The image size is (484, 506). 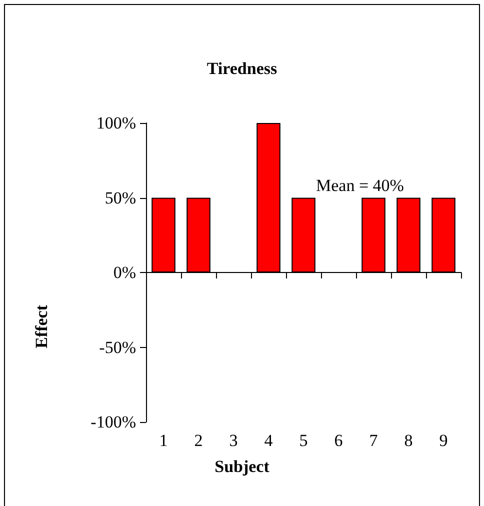 What do you see at coordinates (113, 422) in the screenshot?
I see `y-tick-label: -100%` at bounding box center [113, 422].